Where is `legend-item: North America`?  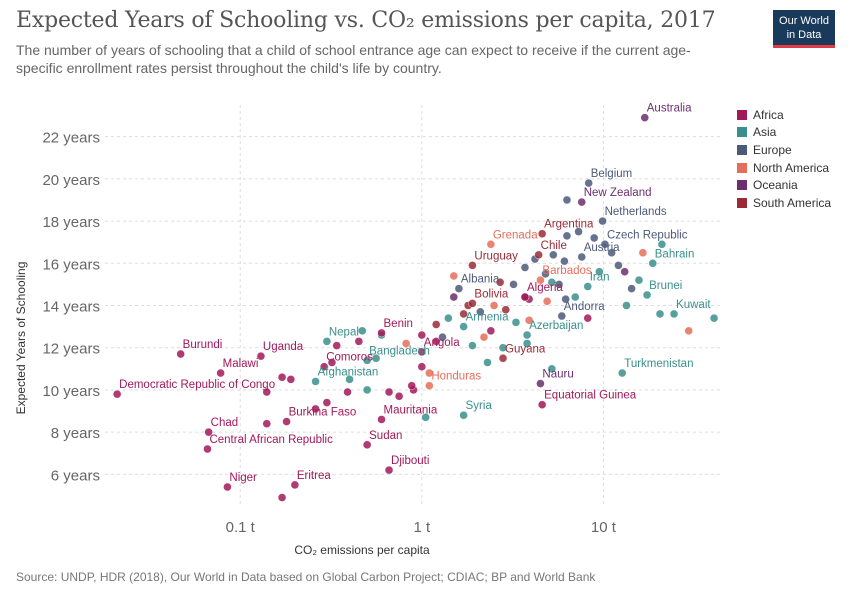 legend-item: North America is located at coordinates (784, 168).